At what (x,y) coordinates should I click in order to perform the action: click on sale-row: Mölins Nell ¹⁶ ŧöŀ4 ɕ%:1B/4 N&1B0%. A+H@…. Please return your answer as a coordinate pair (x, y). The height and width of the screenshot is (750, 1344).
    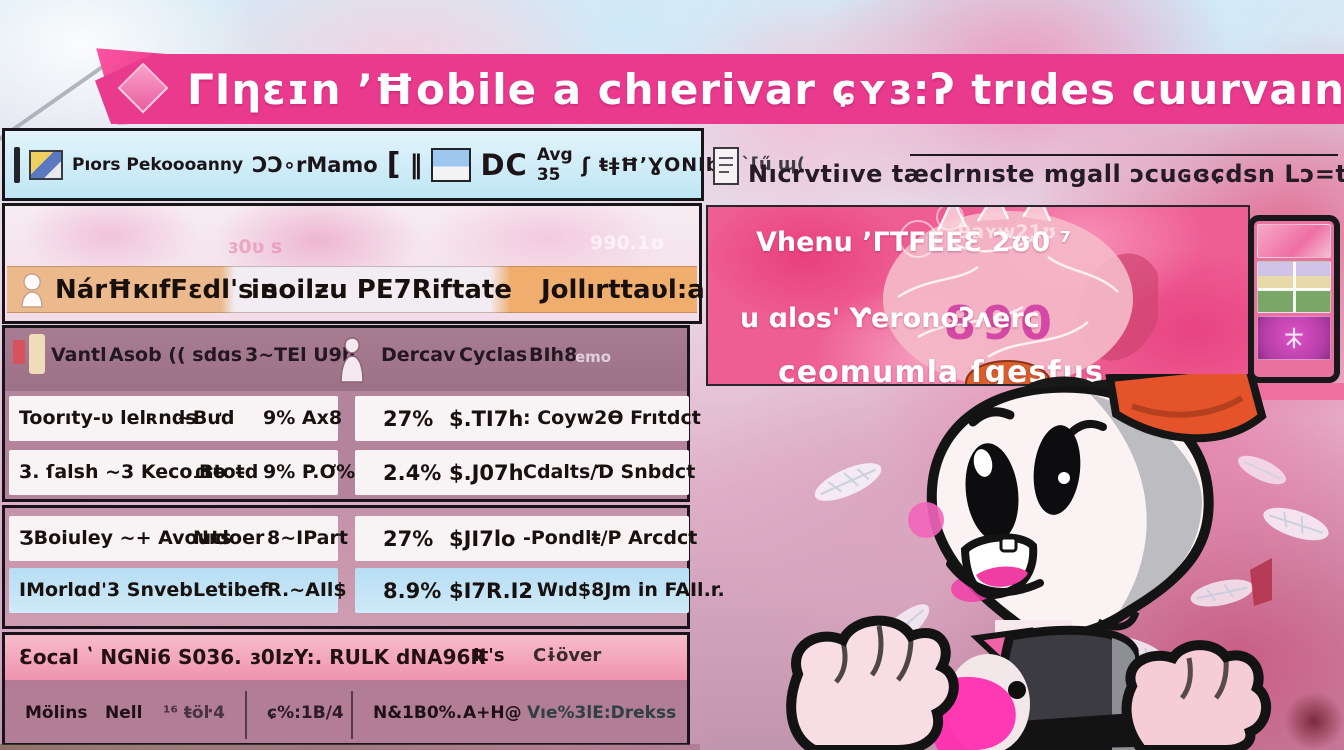
    Looking at the image, I should click on (346, 715).